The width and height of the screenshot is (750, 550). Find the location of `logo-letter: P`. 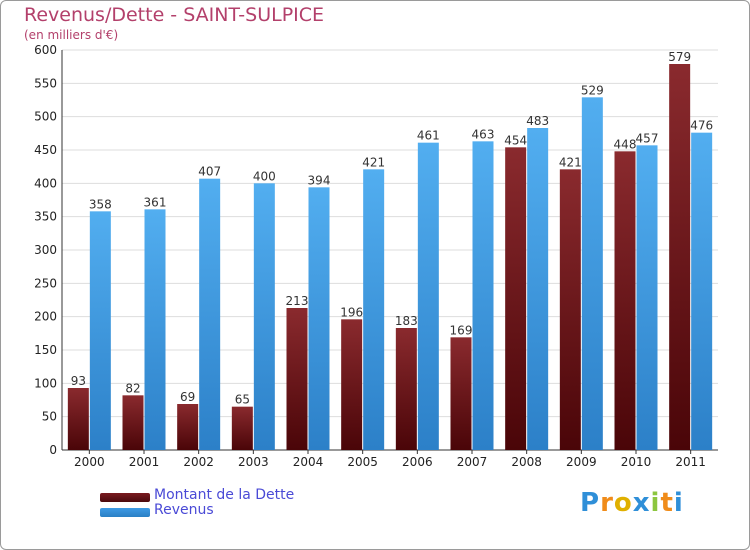

logo-letter: P is located at coordinates (590, 503).